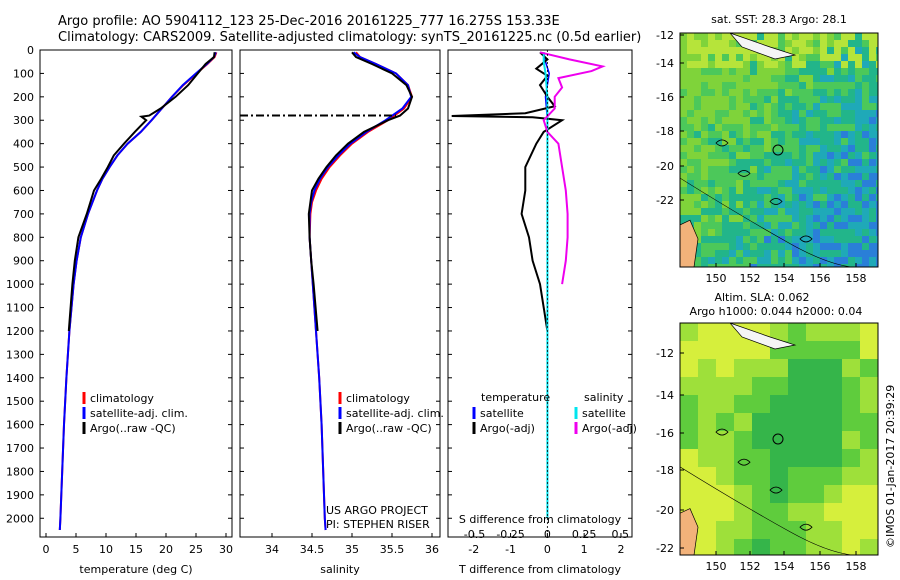  I want to click on reef-outline, so click(722, 143).